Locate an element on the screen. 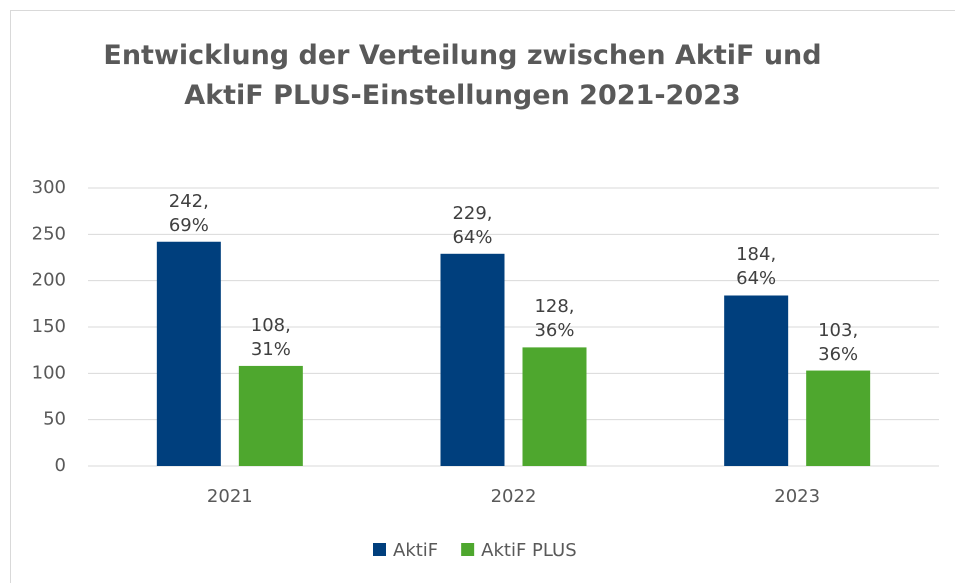 The image size is (955, 583). x-tick-label: 2021 is located at coordinates (230, 496).